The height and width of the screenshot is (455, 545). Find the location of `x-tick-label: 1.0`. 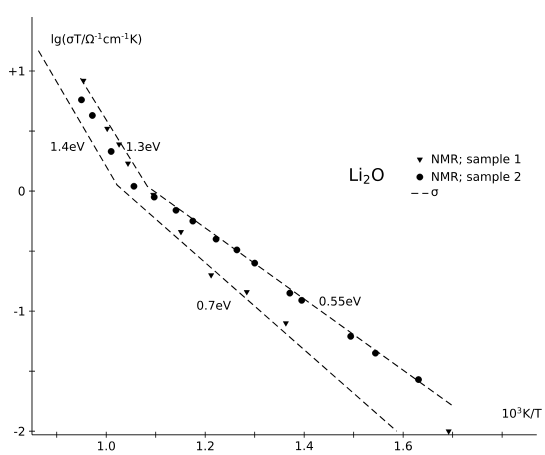

x-tick-label: 1.0 is located at coordinates (106, 446).